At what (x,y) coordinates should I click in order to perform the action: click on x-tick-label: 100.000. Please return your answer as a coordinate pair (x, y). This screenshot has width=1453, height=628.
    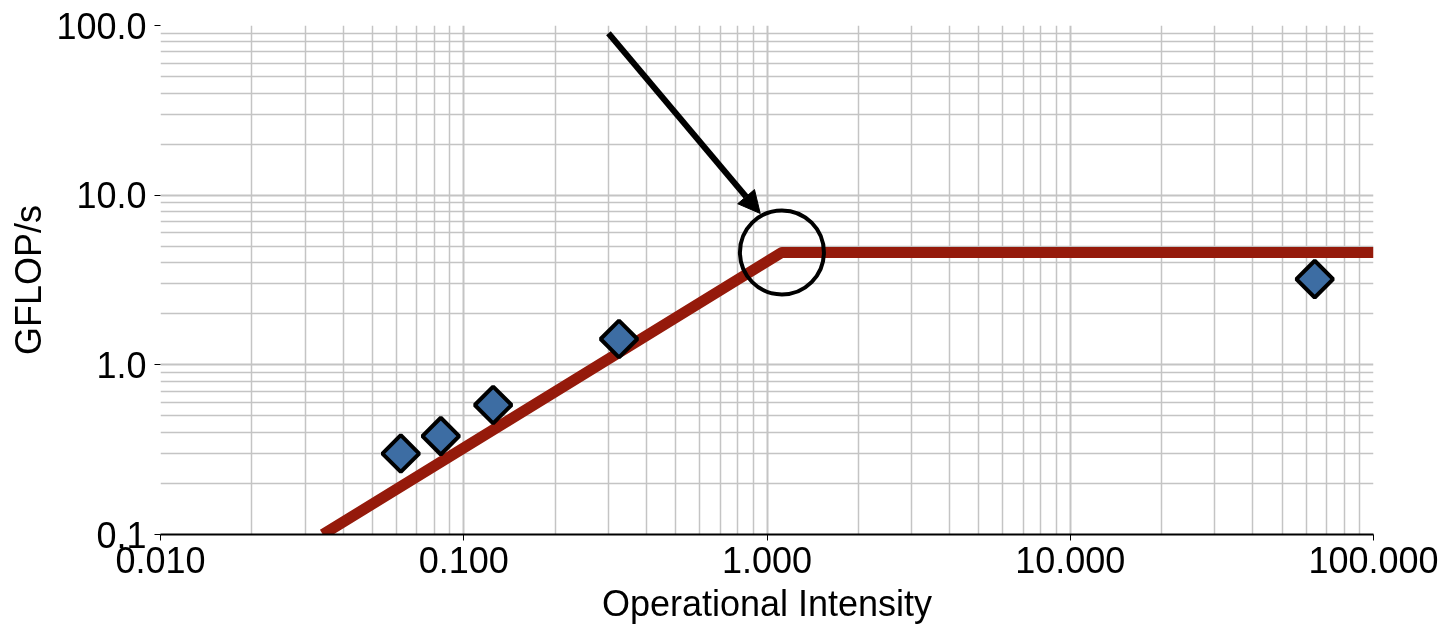
    Looking at the image, I should click on (1373, 560).